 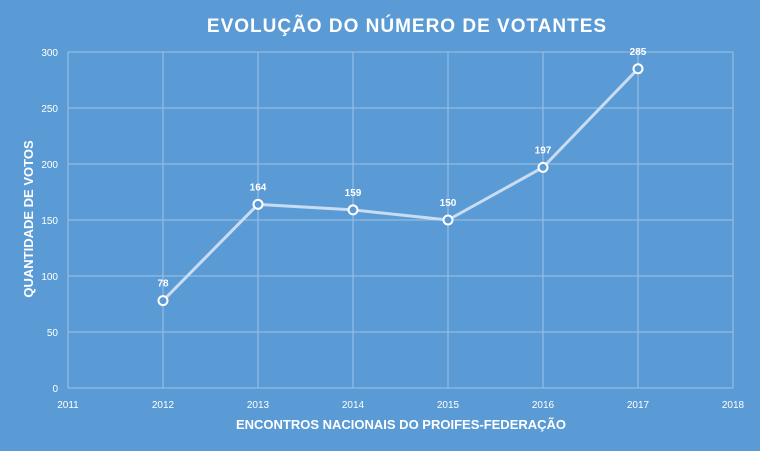 What do you see at coordinates (49, 277) in the screenshot?
I see `y-tick-label: 100` at bounding box center [49, 277].